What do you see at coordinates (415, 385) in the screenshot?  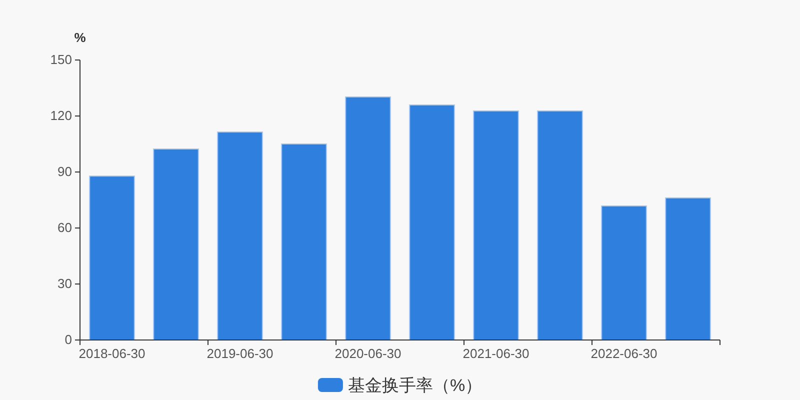 I see `legend-label: 基金换手率（%）` at bounding box center [415, 385].